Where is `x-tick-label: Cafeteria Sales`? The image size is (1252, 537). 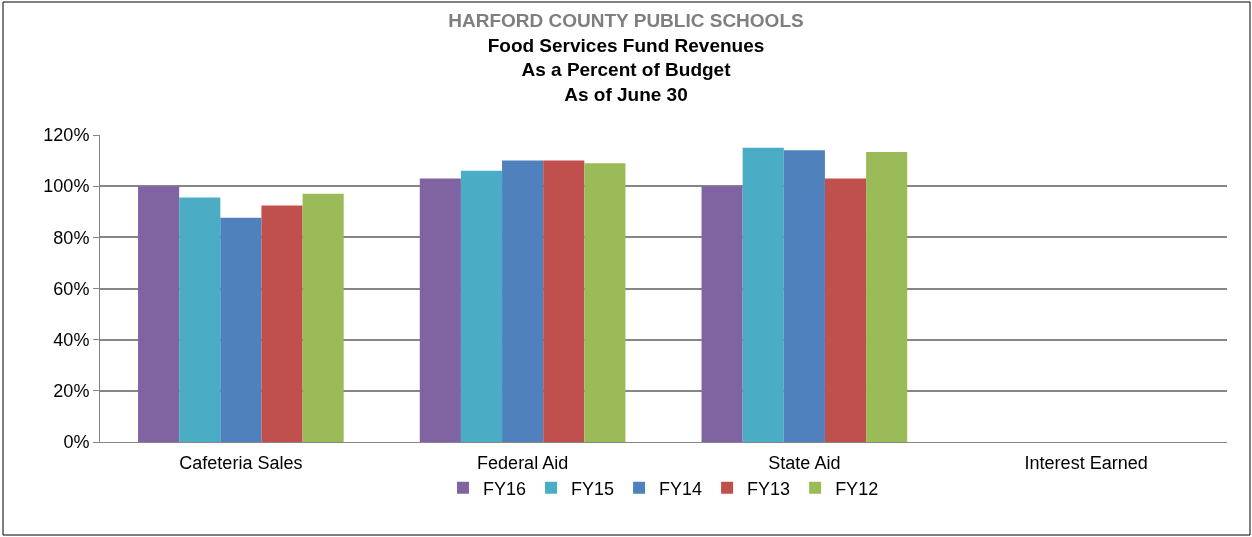 x-tick-label: Cafeteria Sales is located at coordinates (241, 462).